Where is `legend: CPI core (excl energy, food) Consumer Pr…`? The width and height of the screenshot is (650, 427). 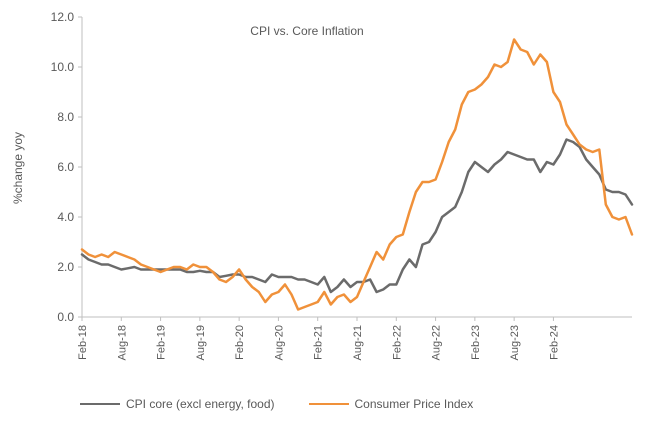 legend: CPI core (excl energy, food) Consumer Pr… is located at coordinates (293, 404).